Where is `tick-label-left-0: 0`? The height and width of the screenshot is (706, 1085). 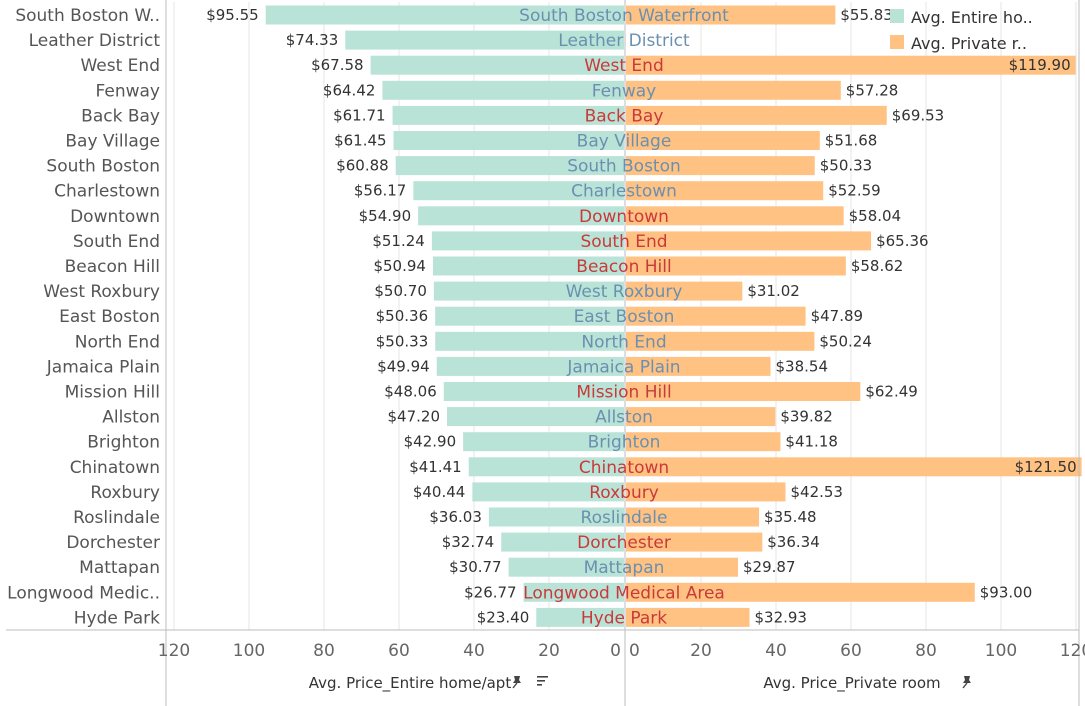
tick-label-left-0: 0 is located at coordinates (615, 651).